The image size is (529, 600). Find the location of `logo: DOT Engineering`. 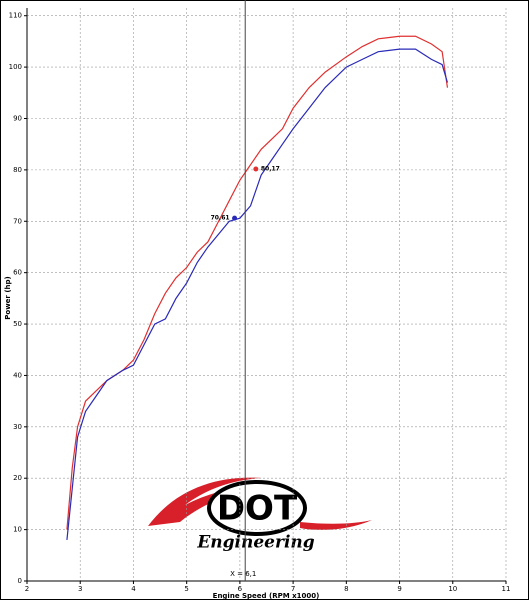

logo: DOT Engineering is located at coordinates (260, 515).